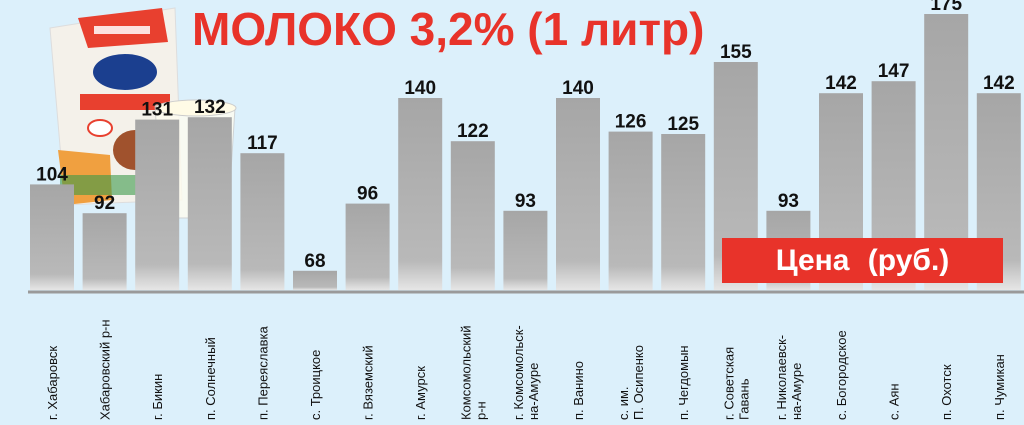  I want to click on data-label: 117, so click(262, 143).